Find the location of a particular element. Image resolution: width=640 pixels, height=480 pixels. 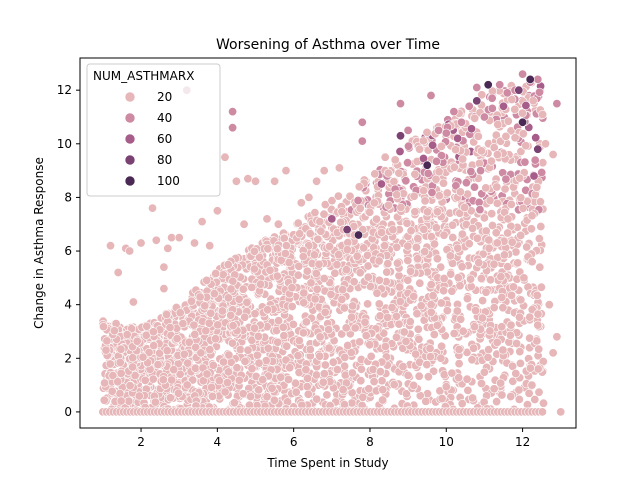

y-tick-label: 8 is located at coordinates (68, 197).